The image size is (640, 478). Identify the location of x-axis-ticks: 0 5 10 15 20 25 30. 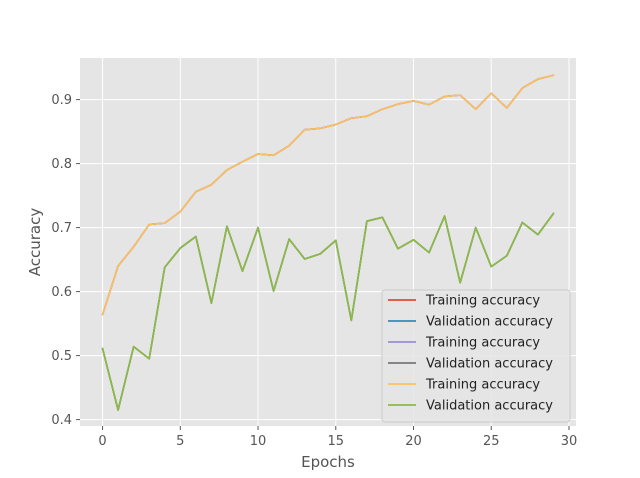
(337, 437).